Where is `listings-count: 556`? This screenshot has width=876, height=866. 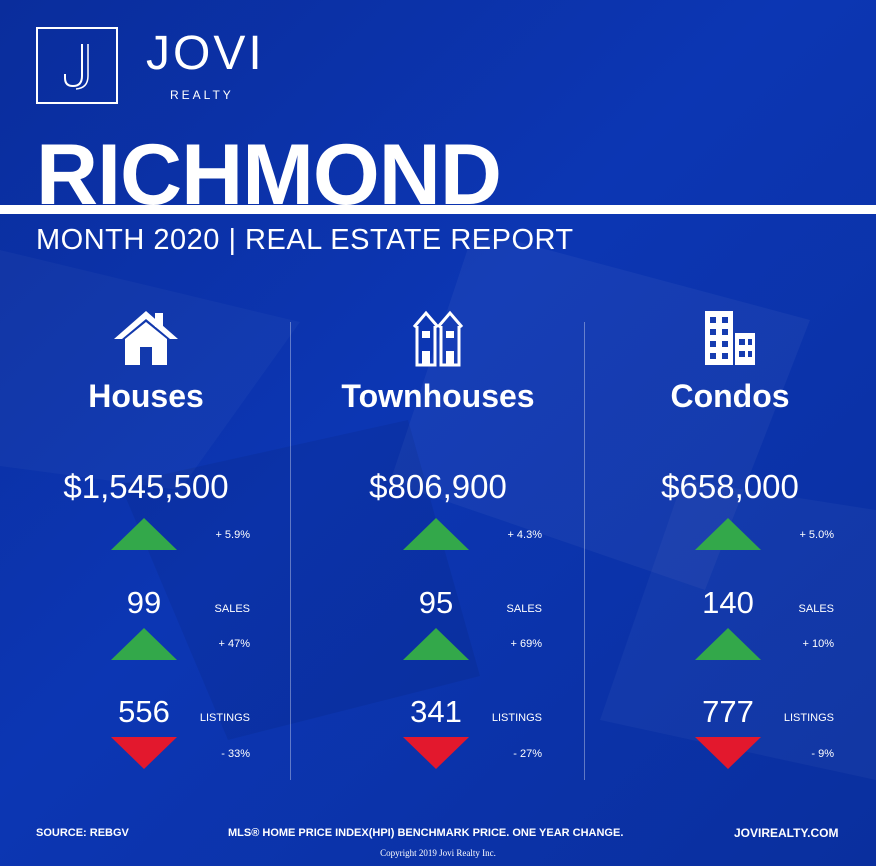 listings-count: 556 is located at coordinates (144, 711).